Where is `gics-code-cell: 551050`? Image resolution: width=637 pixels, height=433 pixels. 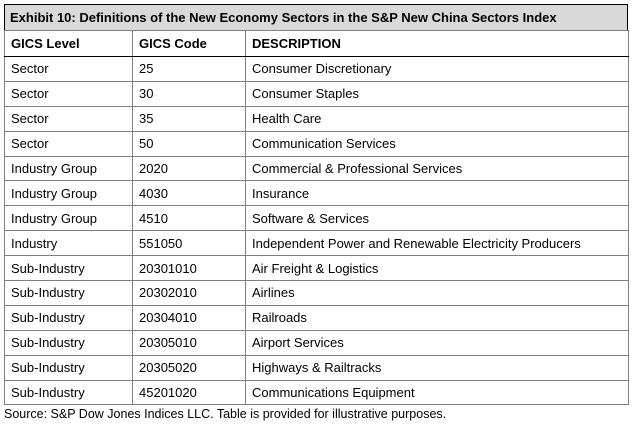 gics-code-cell: 551050 is located at coordinates (189, 243).